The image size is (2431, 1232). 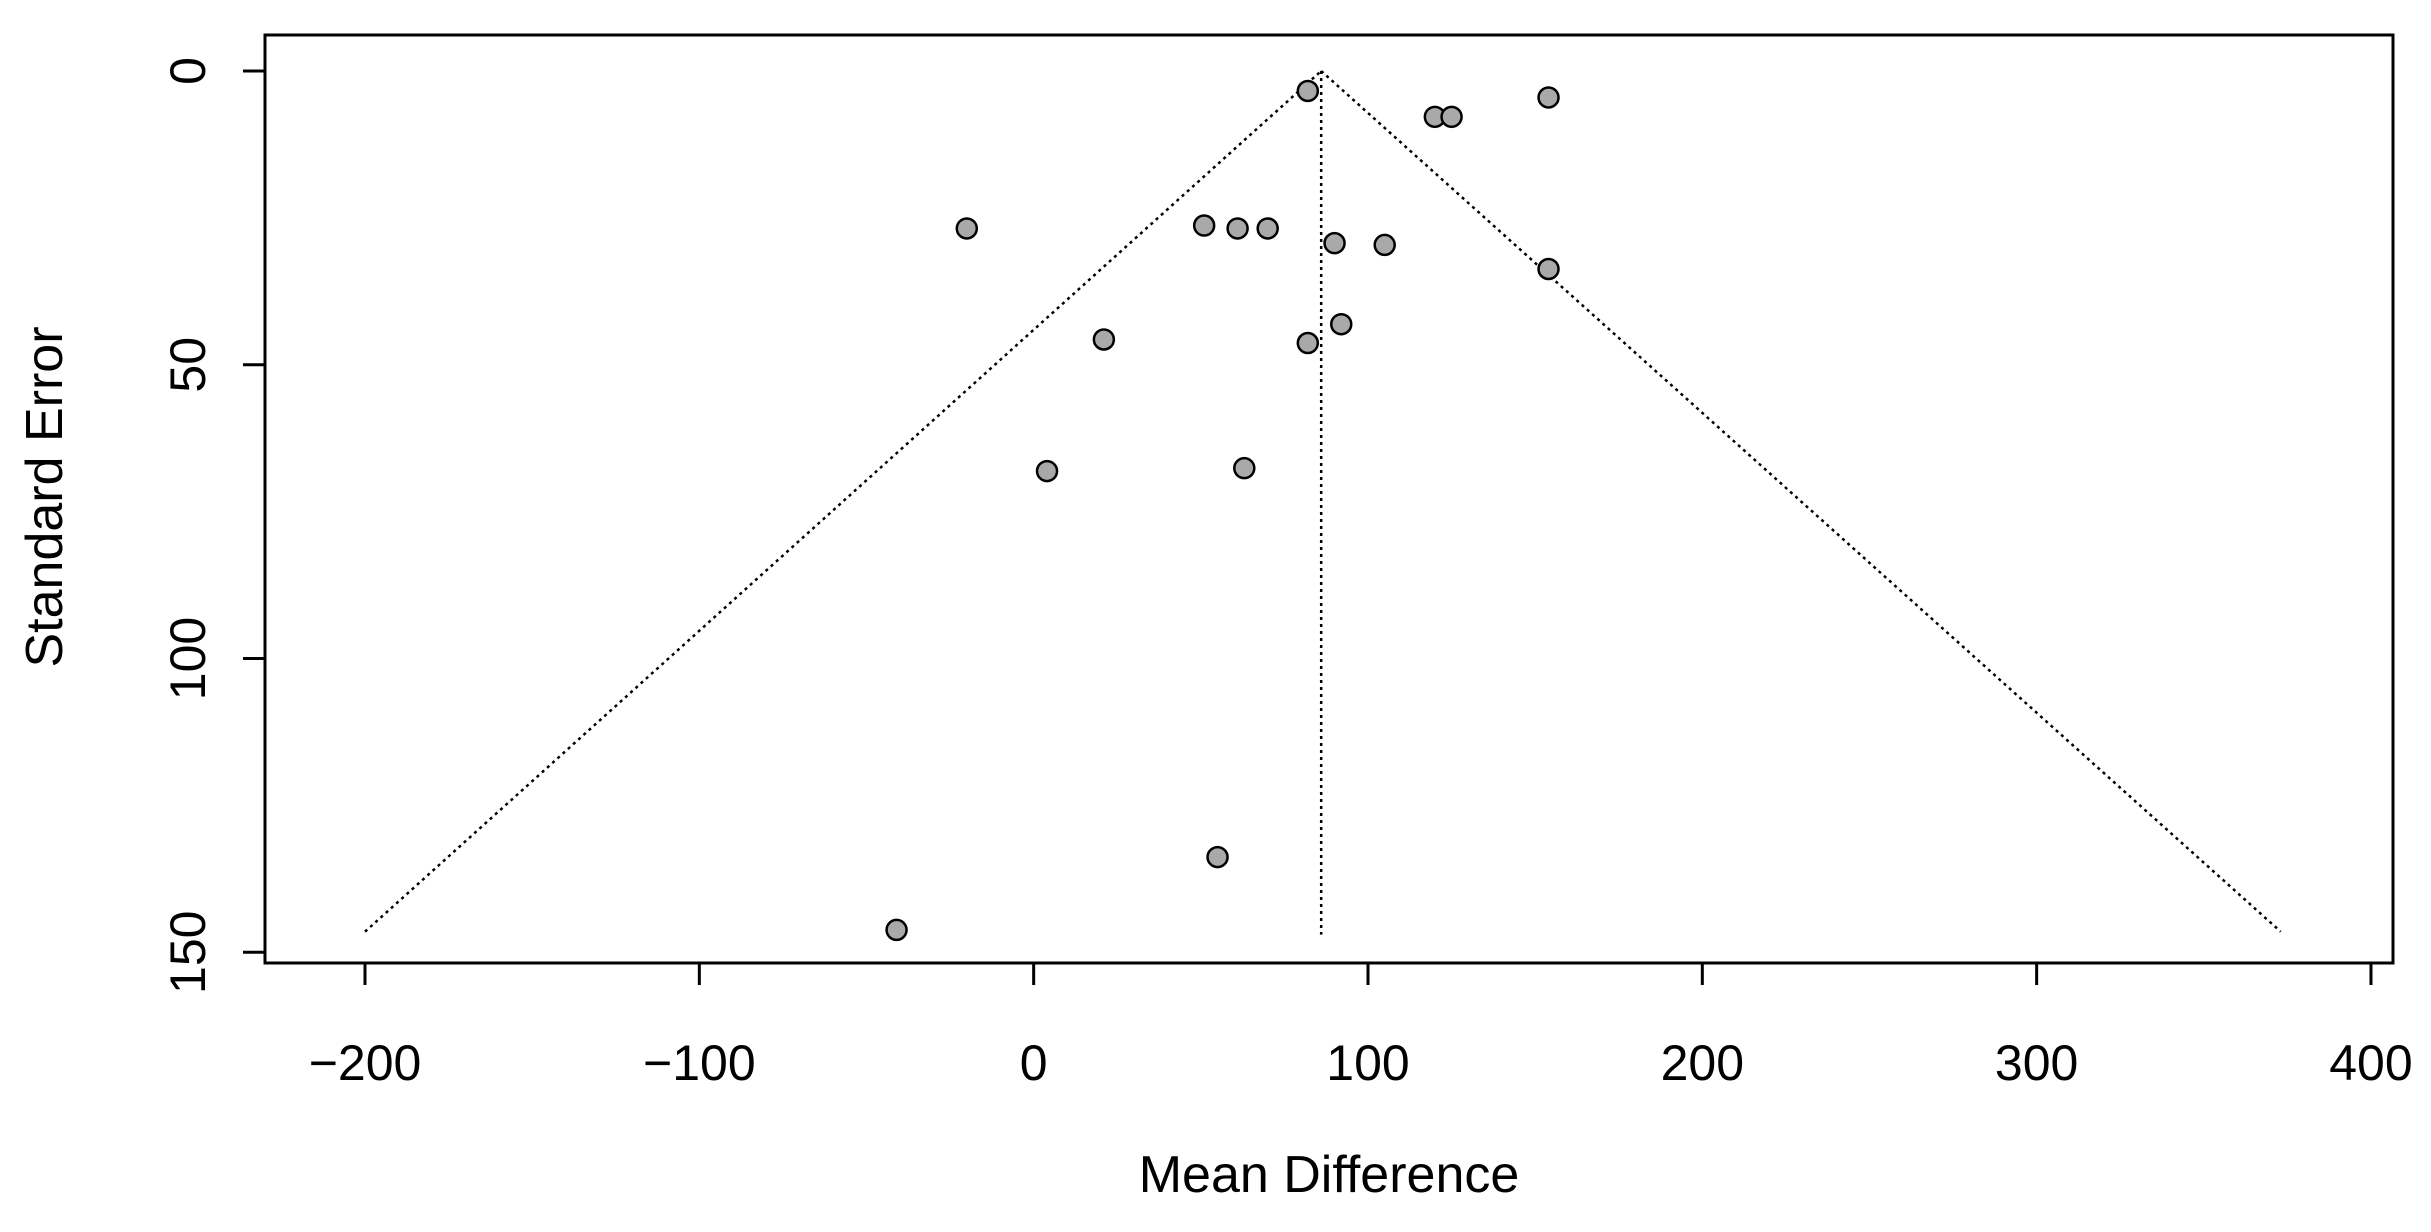 What do you see at coordinates (188, 658) in the screenshot?
I see `y-tick-label-2: 100` at bounding box center [188, 658].